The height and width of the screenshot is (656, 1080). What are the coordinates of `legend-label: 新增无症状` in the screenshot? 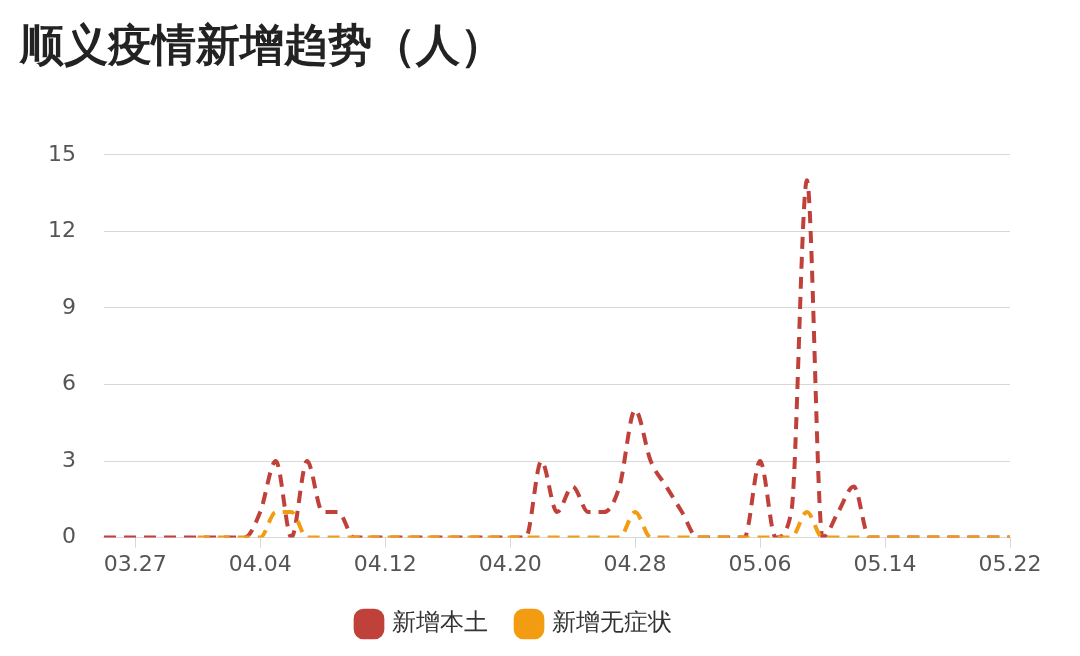 It's located at (612, 622).